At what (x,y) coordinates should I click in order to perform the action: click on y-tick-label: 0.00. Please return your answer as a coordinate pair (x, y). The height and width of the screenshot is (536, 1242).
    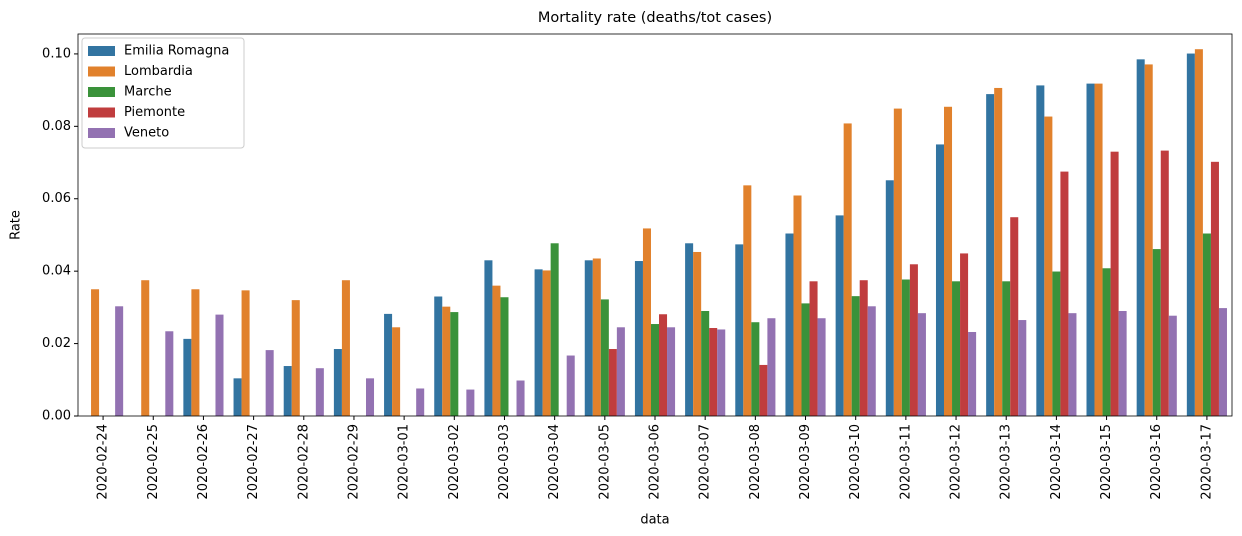
    Looking at the image, I should click on (56, 416).